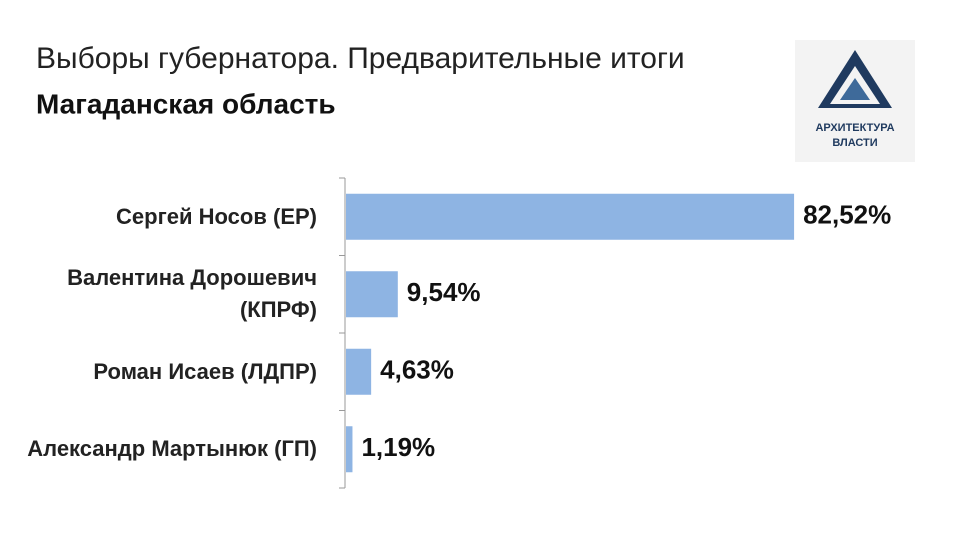 The height and width of the screenshot is (541, 969). Describe the element at coordinates (854, 128) in the screenshot. I see `logo-text: АРХИТЕКТУРА` at that location.